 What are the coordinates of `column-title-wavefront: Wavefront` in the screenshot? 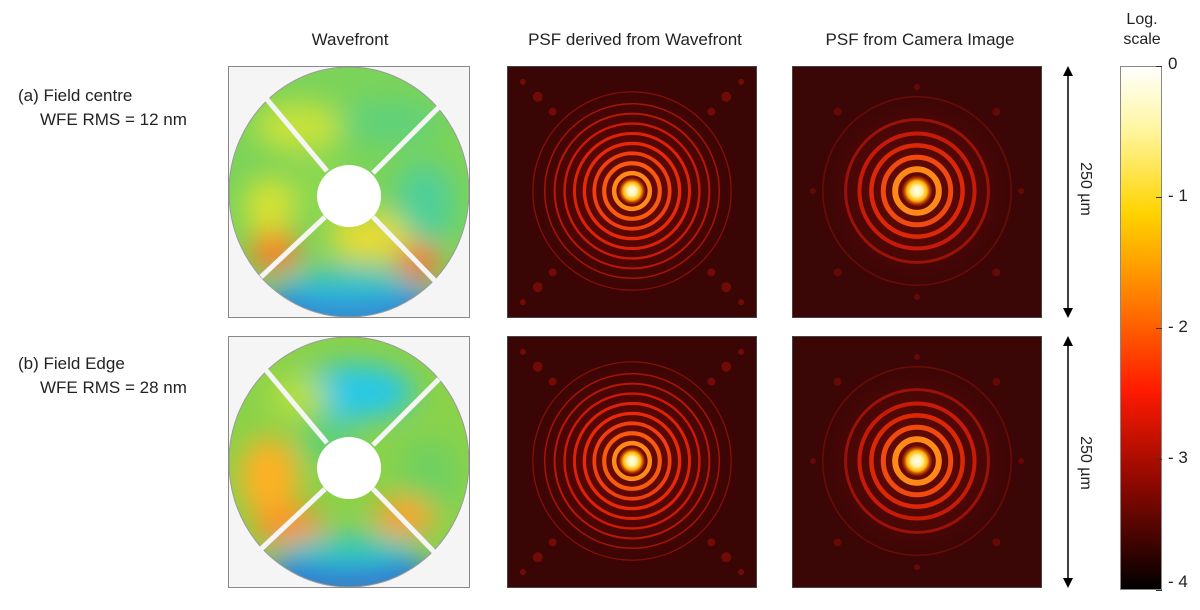 It's located at (350, 39).